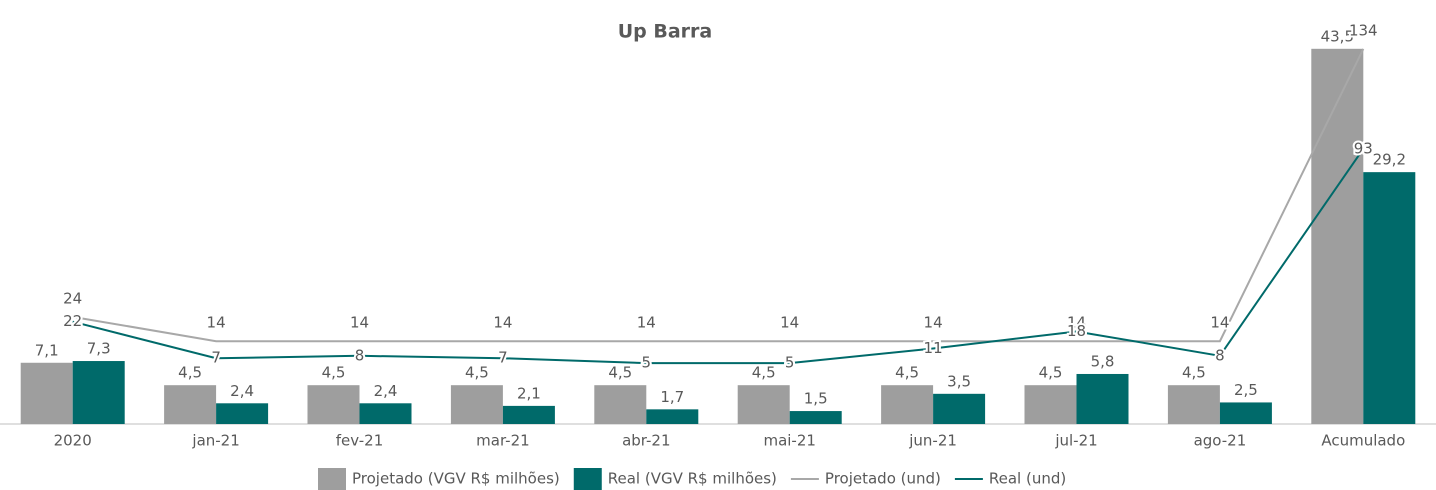  What do you see at coordinates (933, 348) in the screenshot?
I see `line-label: 11` at bounding box center [933, 348].